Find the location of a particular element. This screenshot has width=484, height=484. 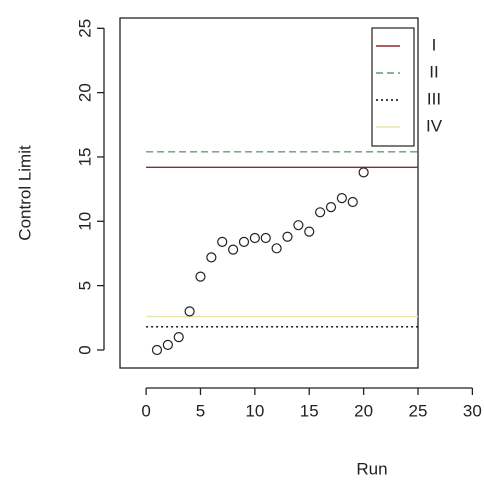

x-tick-label: 10 is located at coordinates (254, 410).